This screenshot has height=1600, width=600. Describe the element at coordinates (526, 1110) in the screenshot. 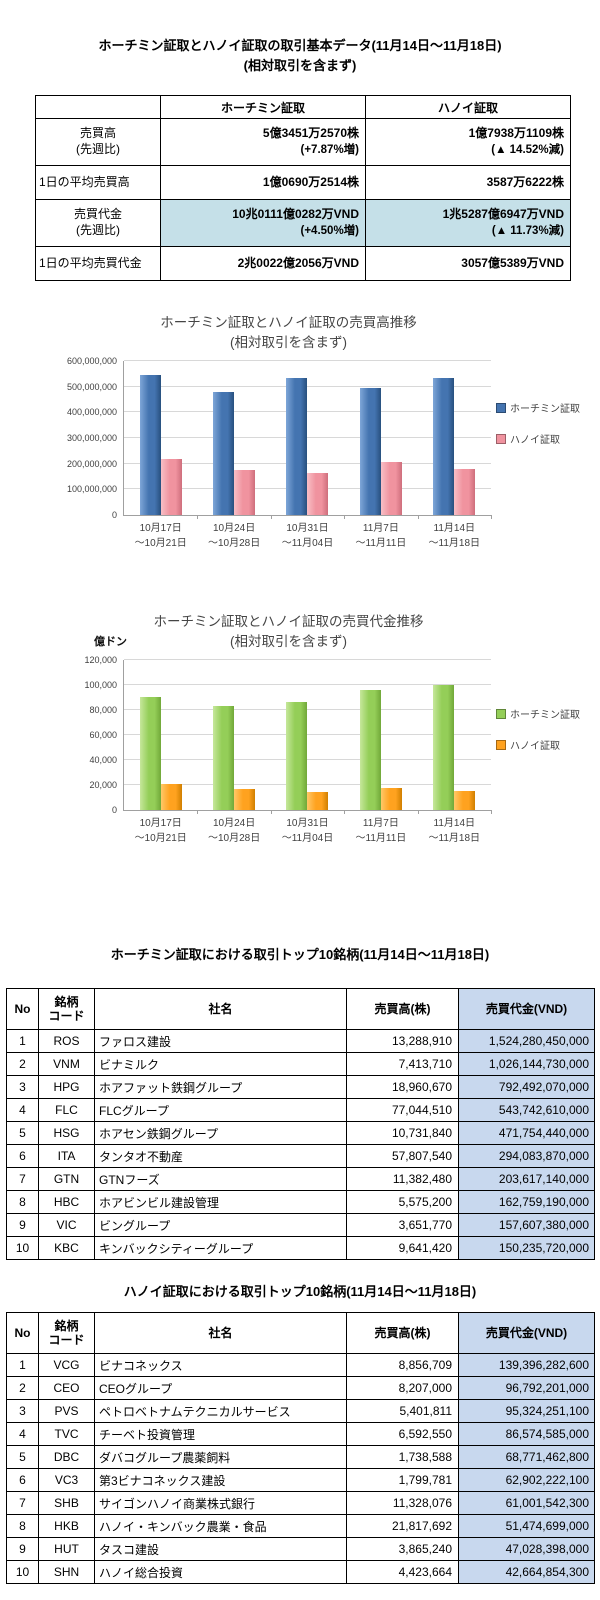

I see `table-cell: 543,742,610,000` at that location.